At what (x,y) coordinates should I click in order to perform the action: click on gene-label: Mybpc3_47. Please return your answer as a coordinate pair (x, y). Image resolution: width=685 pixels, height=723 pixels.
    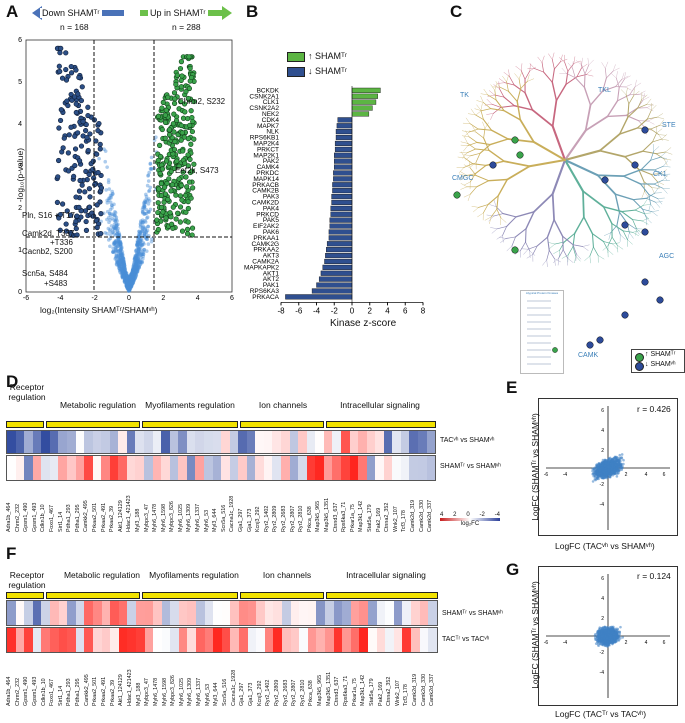
    Looking at the image, I should click on (146, 518).